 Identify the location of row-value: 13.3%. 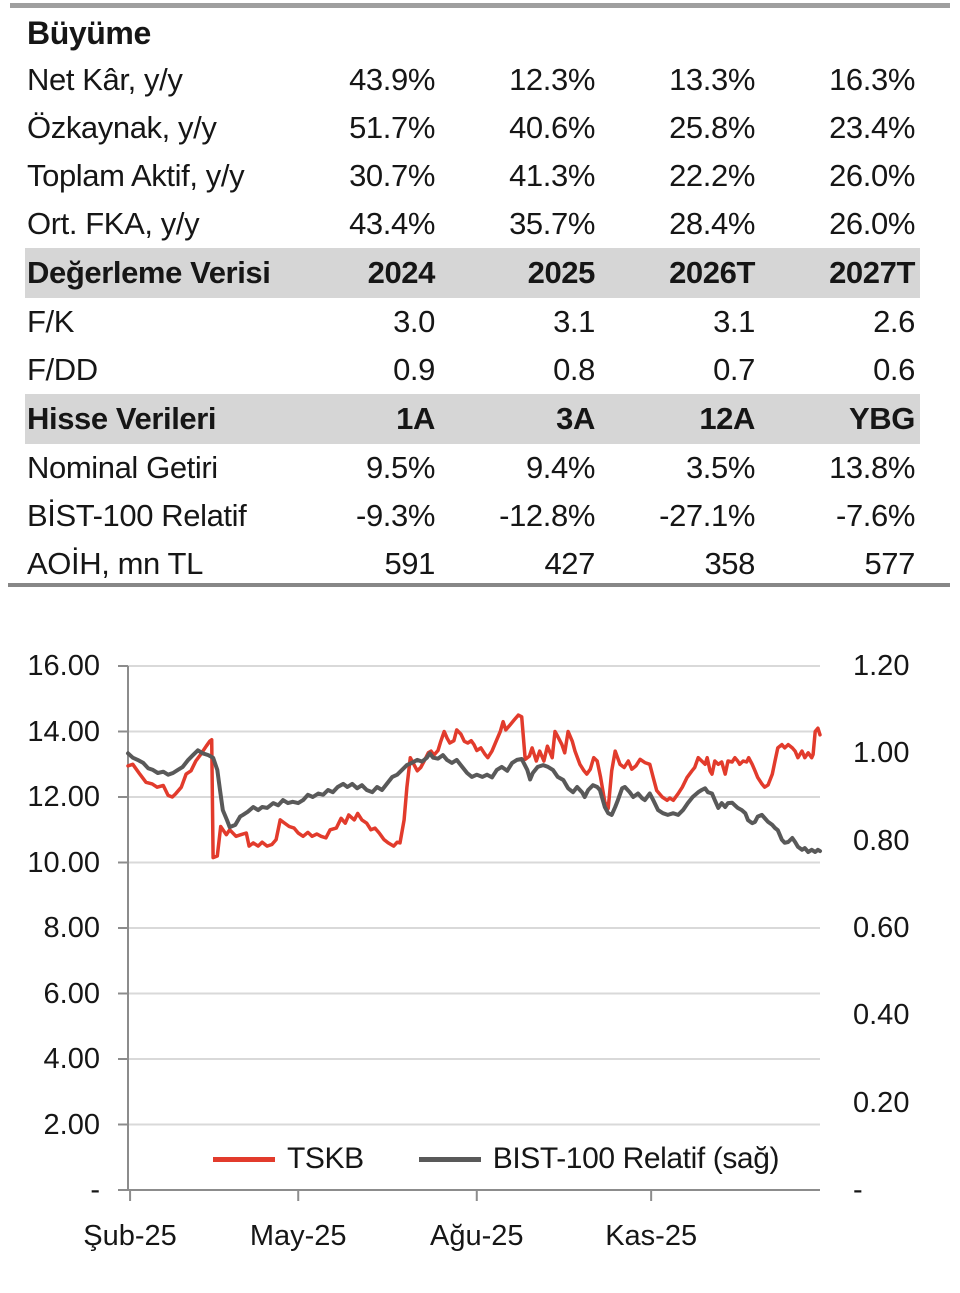
(712, 79).